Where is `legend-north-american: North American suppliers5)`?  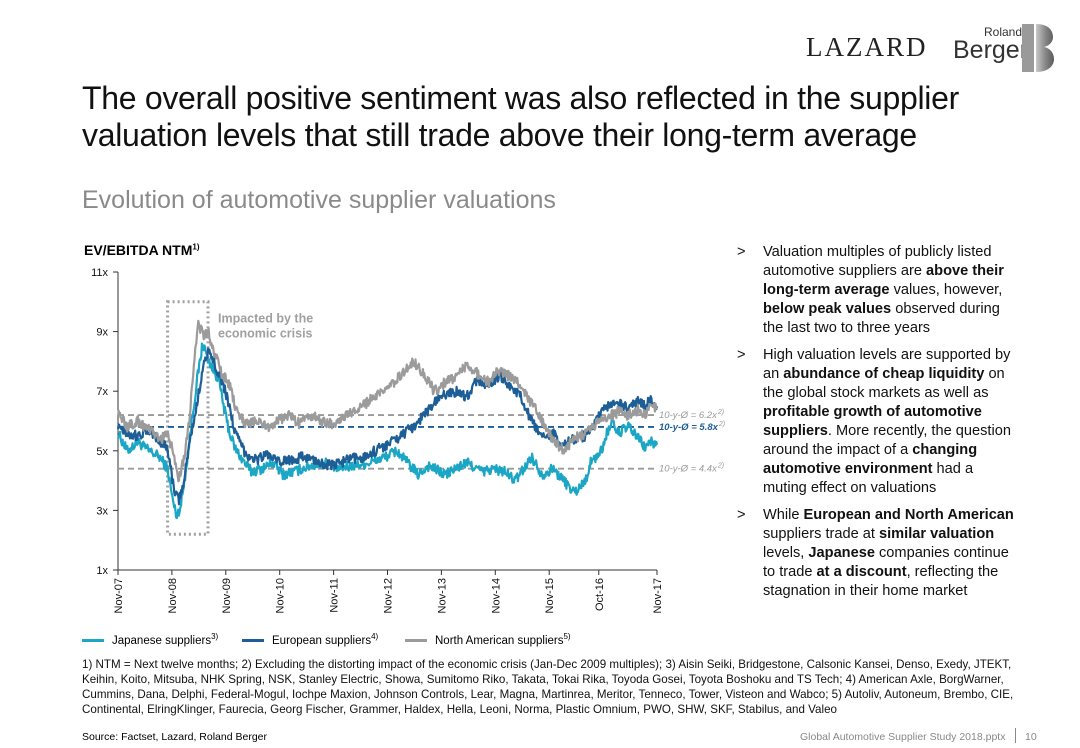 legend-north-american: North American suppliers5) is located at coordinates (488, 639).